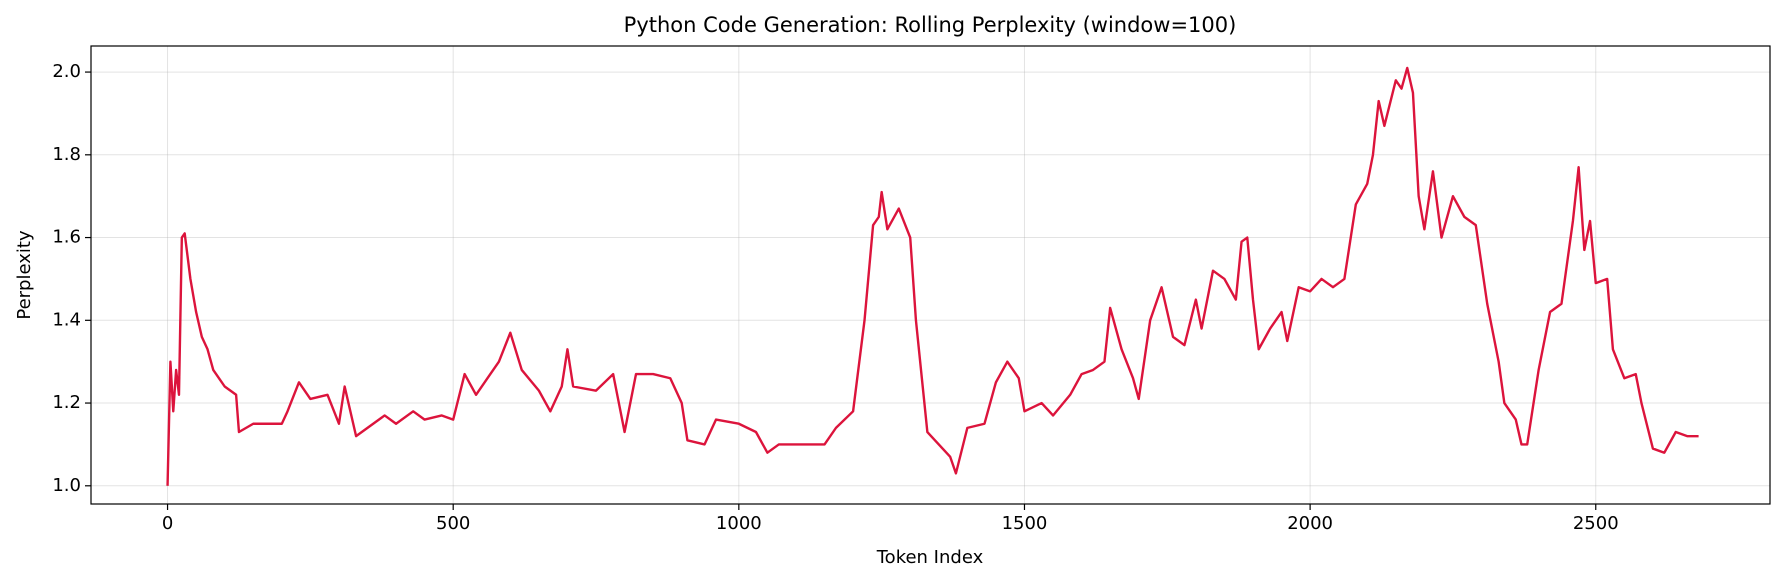  What do you see at coordinates (66, 71) in the screenshot?
I see `y-tick-label: 2.0` at bounding box center [66, 71].